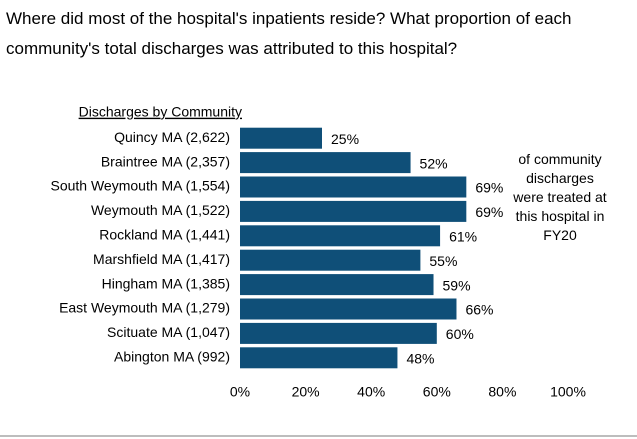 The height and width of the screenshot is (439, 637). I want to click on x-tick-label: 40%, so click(371, 392).